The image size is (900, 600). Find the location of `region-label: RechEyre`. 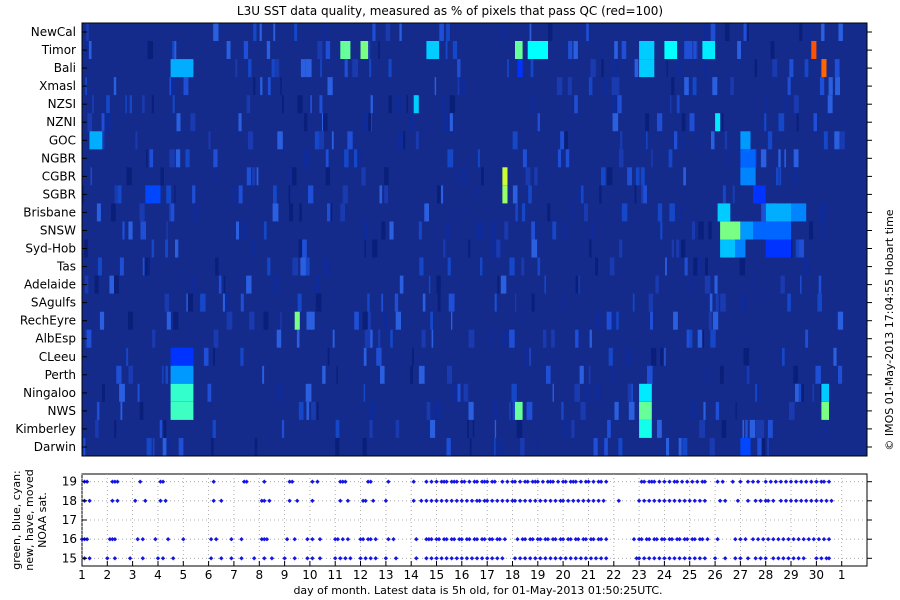

region-label: RechEyre is located at coordinates (48, 321).